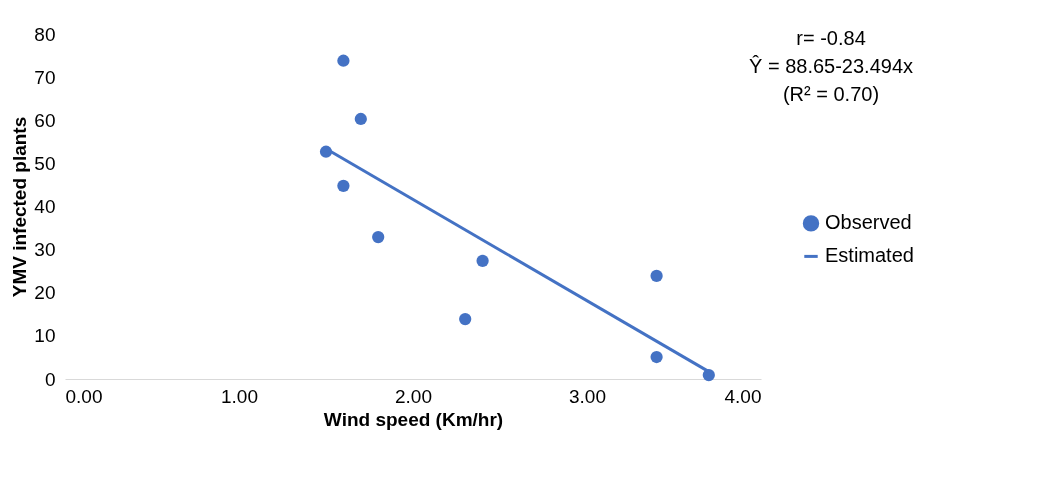 This screenshot has height=484, width=1059. I want to click on annotation: Ŷ = 88.65-23.494x, so click(831, 66).